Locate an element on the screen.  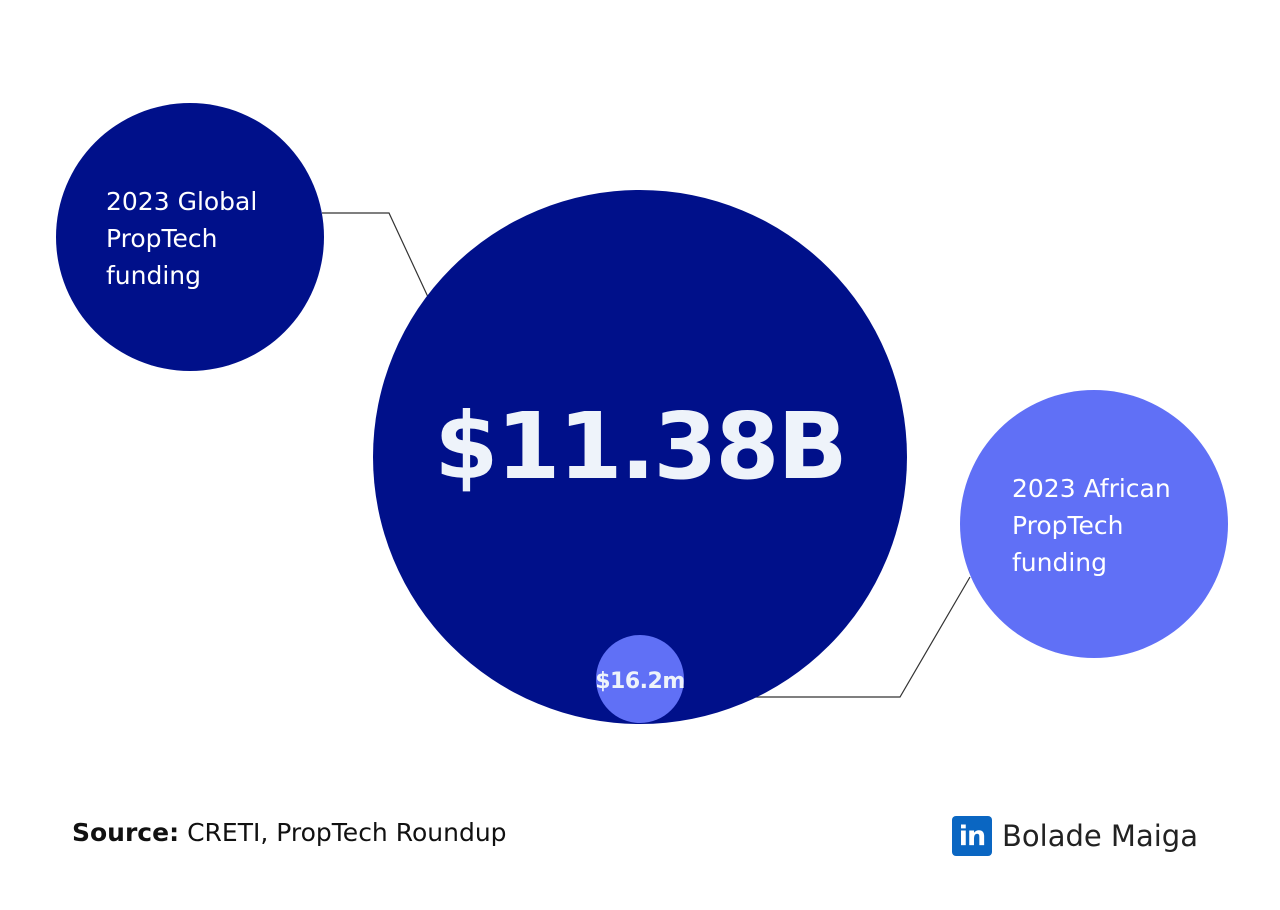
african-label-line-2: PropTech is located at coordinates (1068, 525).